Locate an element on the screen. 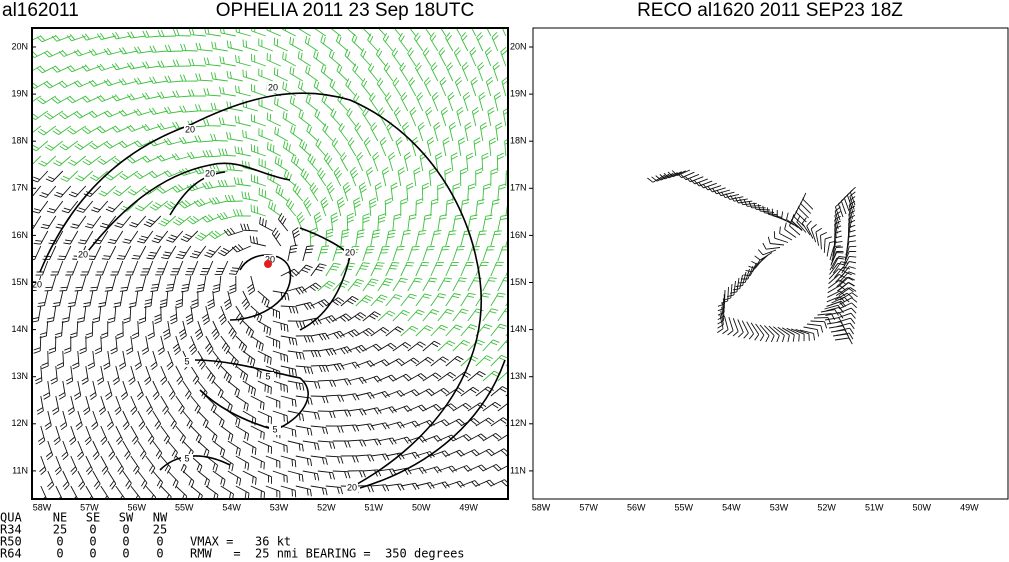 The height and width of the screenshot is (562, 1009). table-cell: QUA is located at coordinates (11, 518).